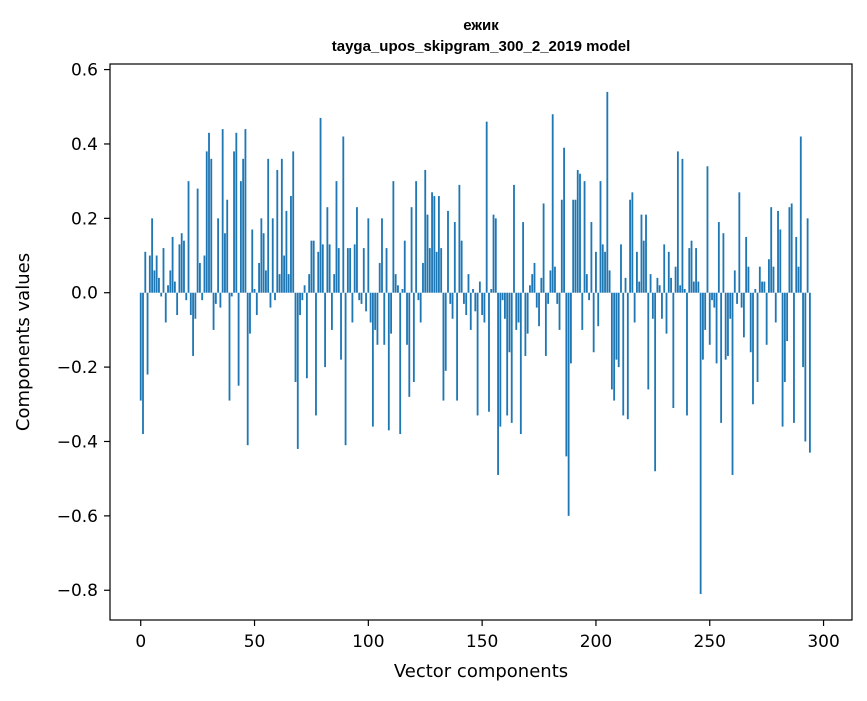 This screenshot has width=867, height=701. I want to click on x-tick-label-200: 200, so click(596, 642).